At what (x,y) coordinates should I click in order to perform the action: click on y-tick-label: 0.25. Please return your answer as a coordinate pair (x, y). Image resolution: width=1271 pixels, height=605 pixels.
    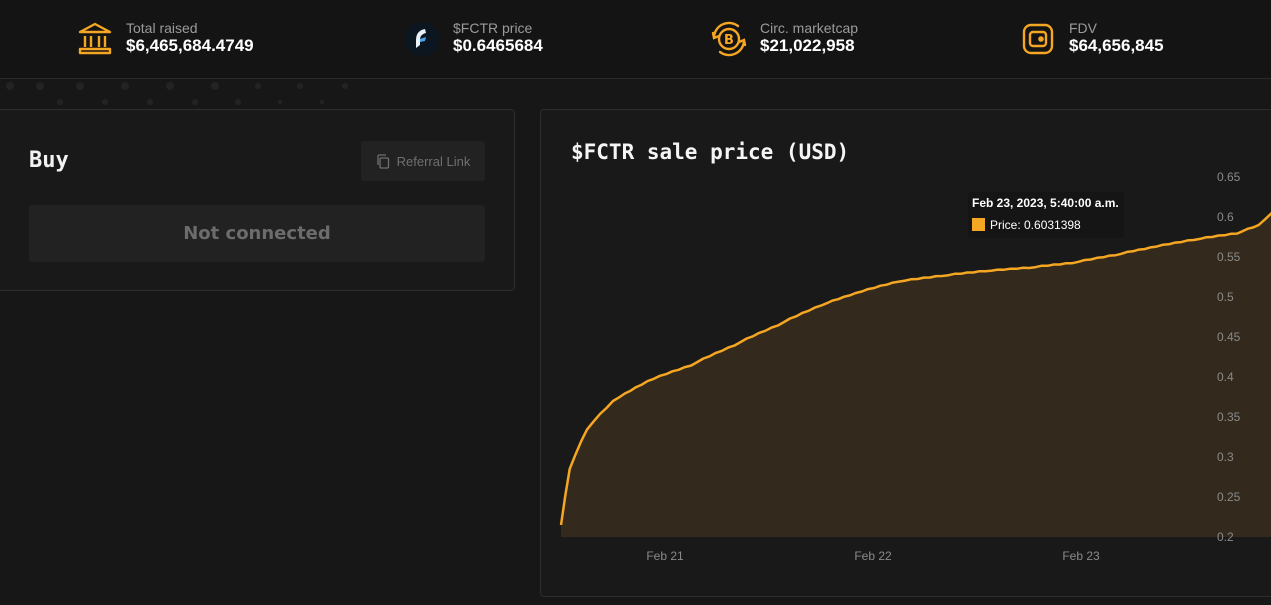
    Looking at the image, I should click on (1229, 497).